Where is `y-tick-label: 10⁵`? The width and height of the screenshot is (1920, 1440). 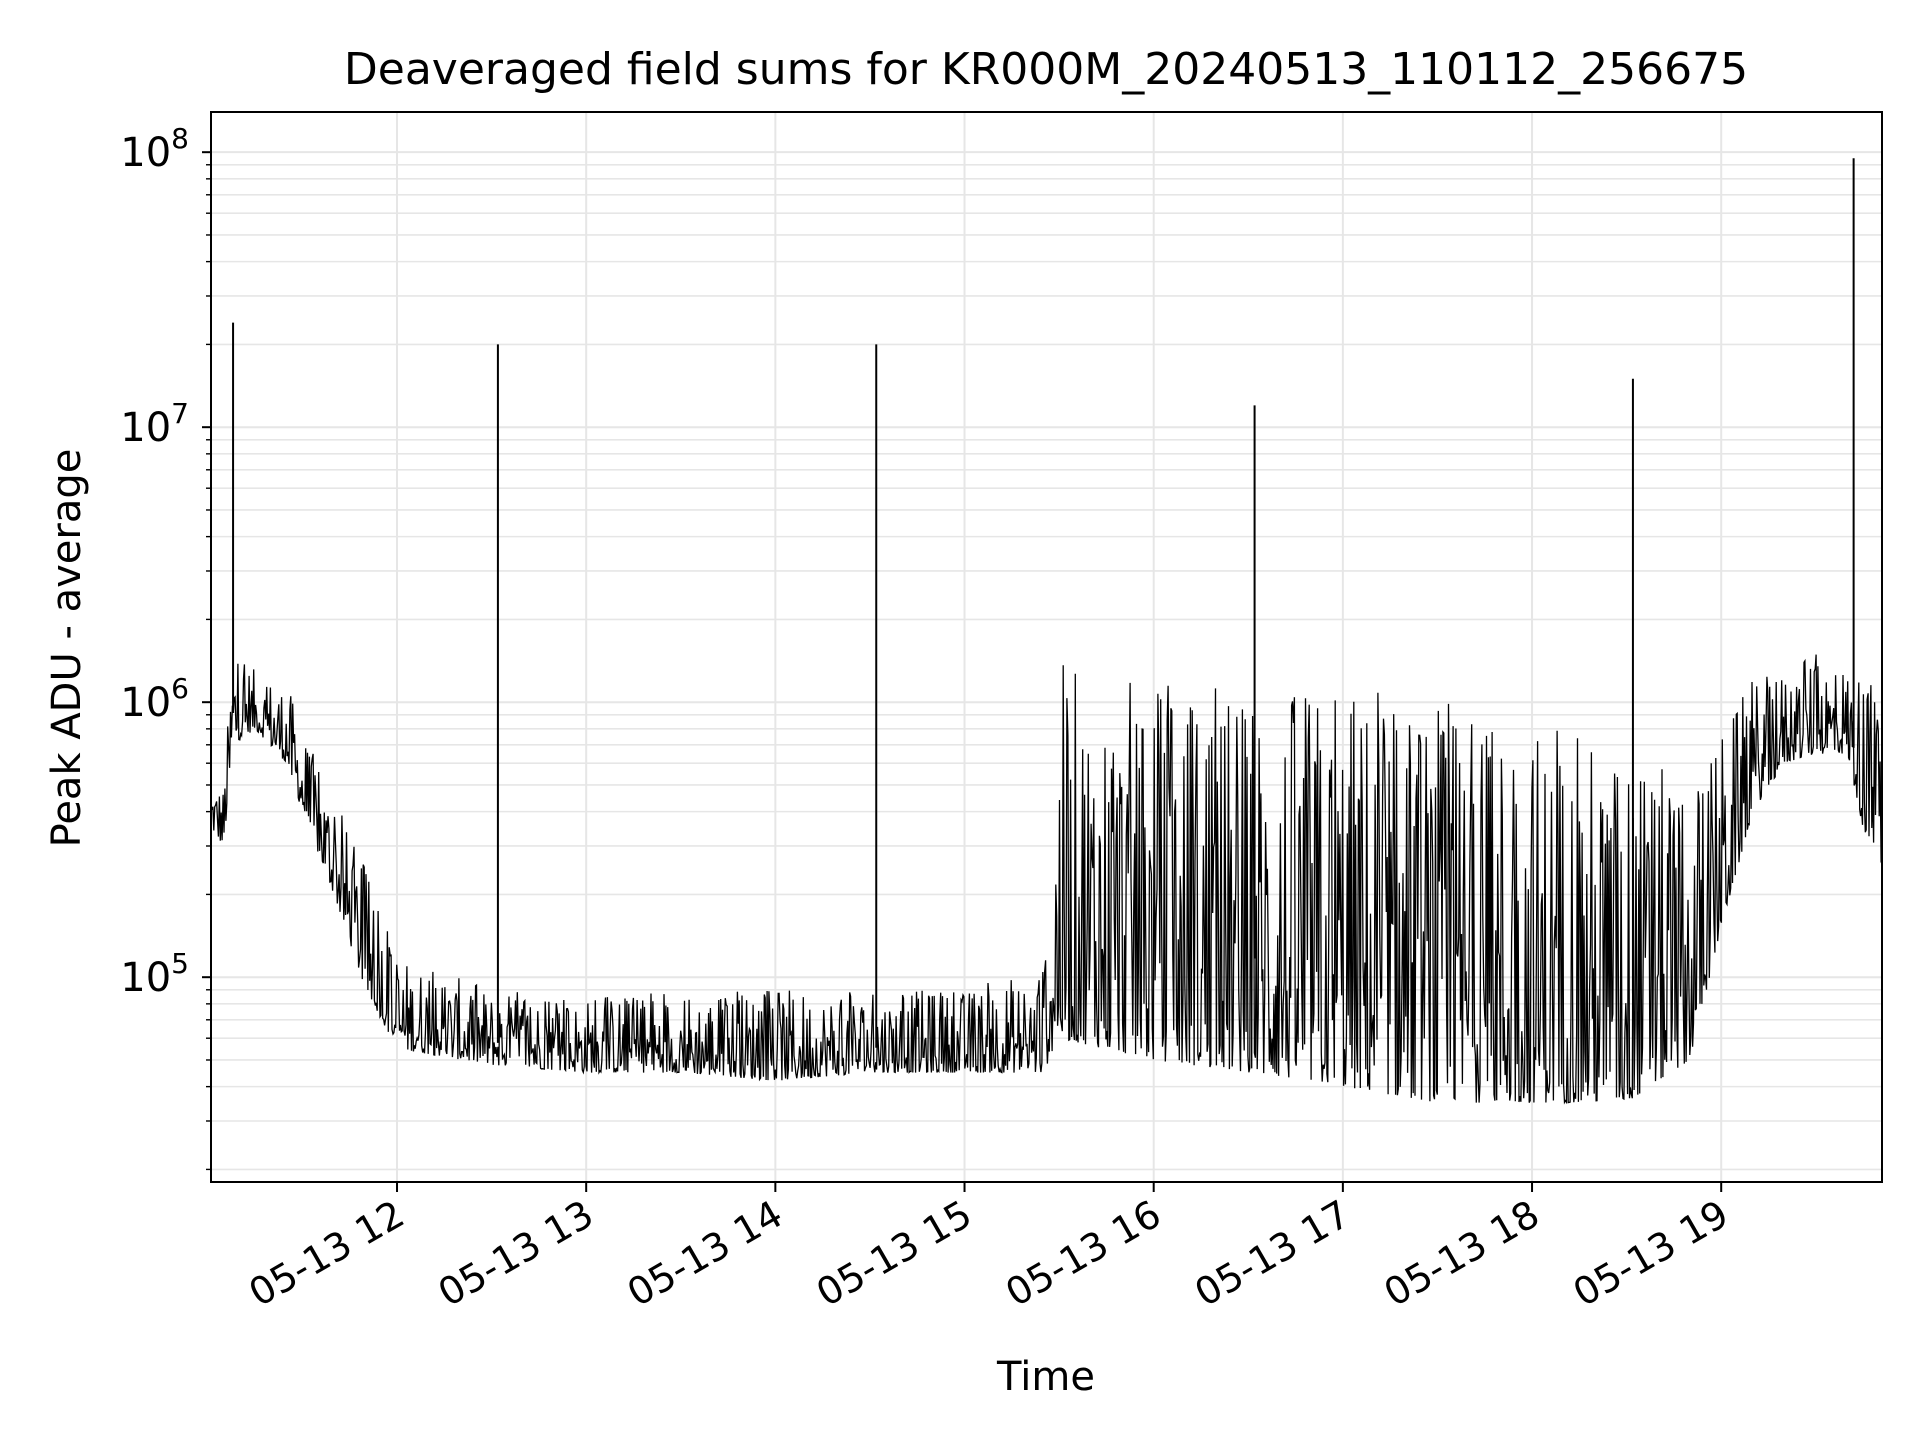
y-tick-label: 10⁵ is located at coordinates (154, 974).